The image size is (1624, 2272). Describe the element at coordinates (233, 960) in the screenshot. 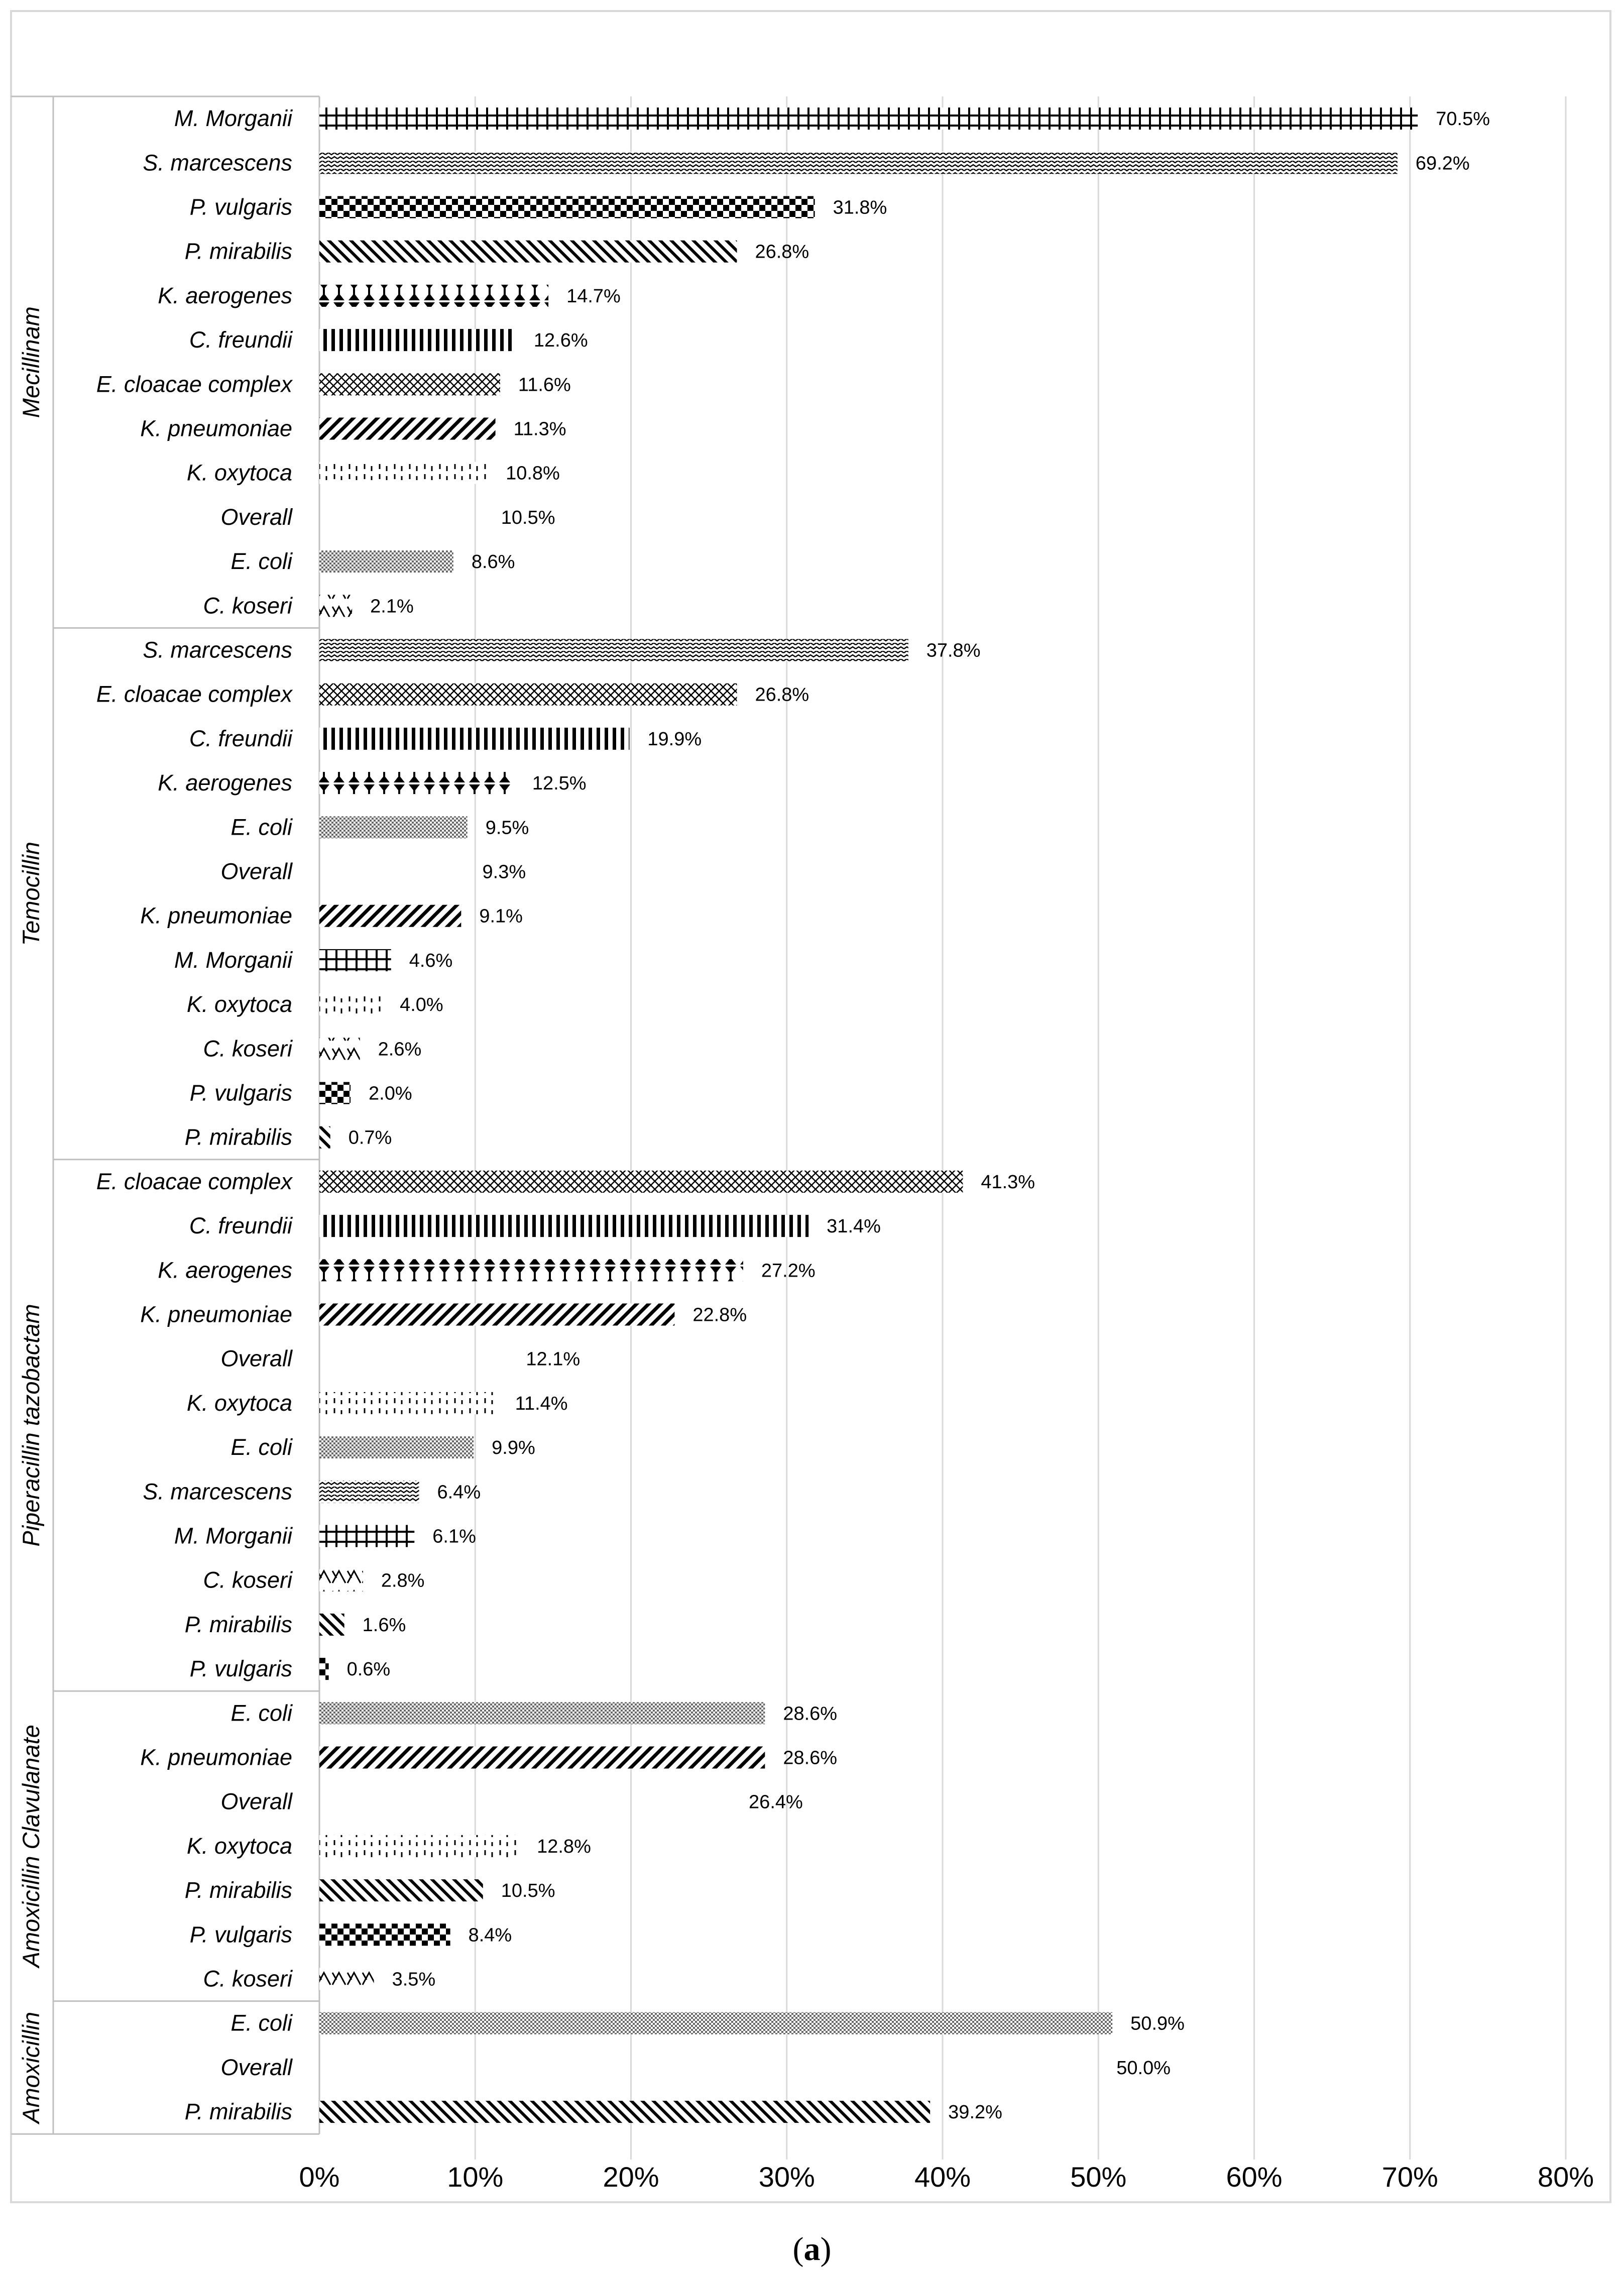

I see `category-label: M. Morganii` at that location.